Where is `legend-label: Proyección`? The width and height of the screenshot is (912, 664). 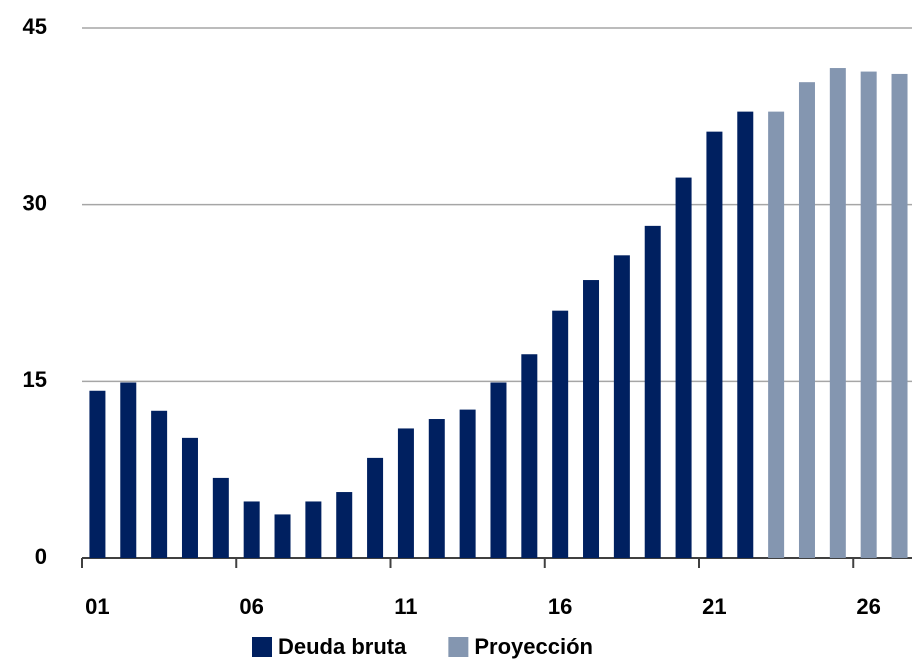
legend-label: Proyección is located at coordinates (533, 646).